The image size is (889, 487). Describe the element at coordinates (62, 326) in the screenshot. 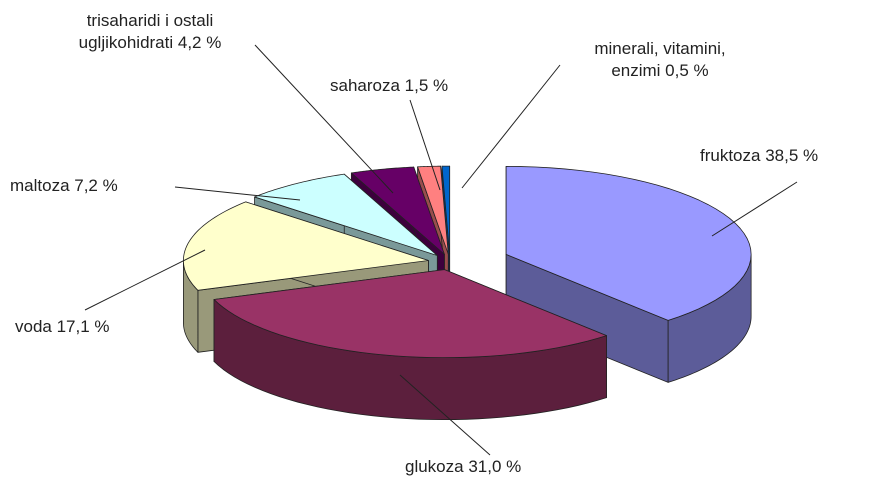

I see `data-label: voda 17,1 %` at that location.